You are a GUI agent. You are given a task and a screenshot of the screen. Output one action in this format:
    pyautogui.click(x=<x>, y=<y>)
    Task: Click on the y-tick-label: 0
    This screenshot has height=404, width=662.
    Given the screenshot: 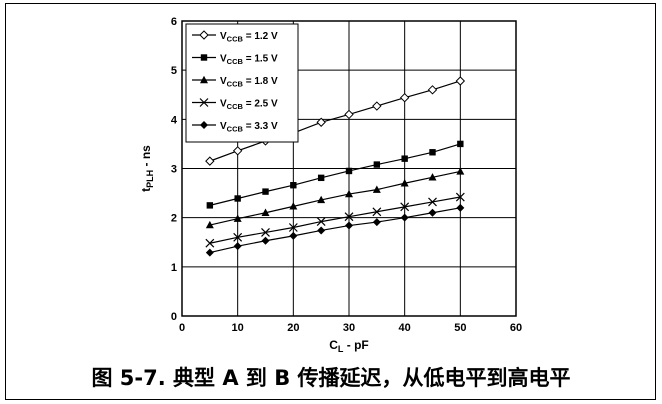 What is the action you would take?
    pyautogui.click(x=174, y=317)
    